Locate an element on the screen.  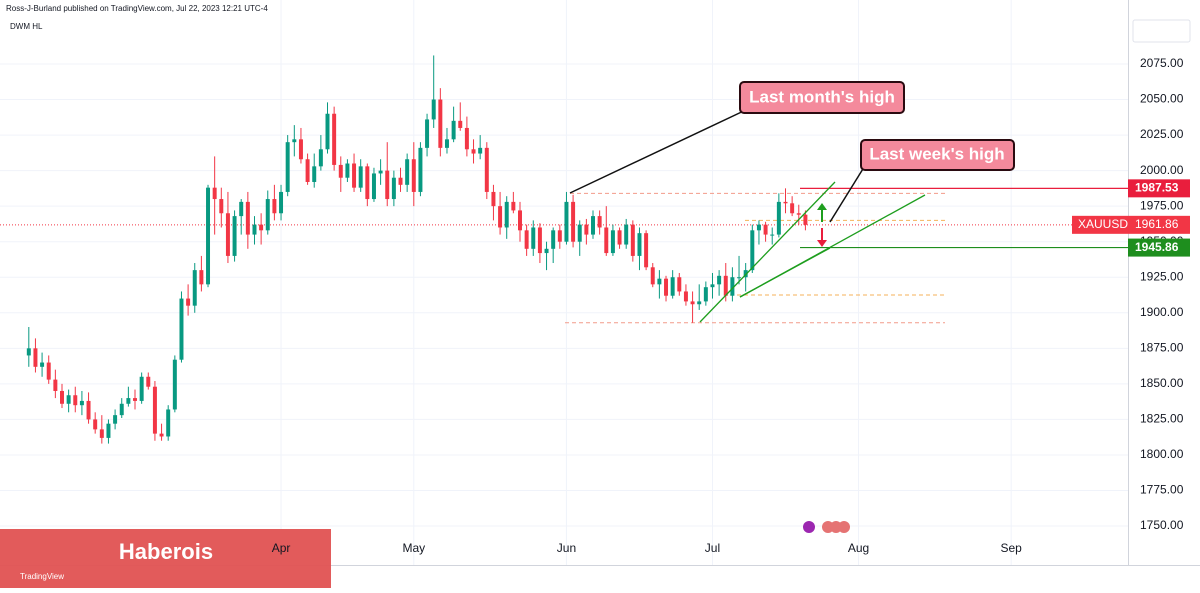
y-tick-label: 1850.00 is located at coordinates (1162, 383).